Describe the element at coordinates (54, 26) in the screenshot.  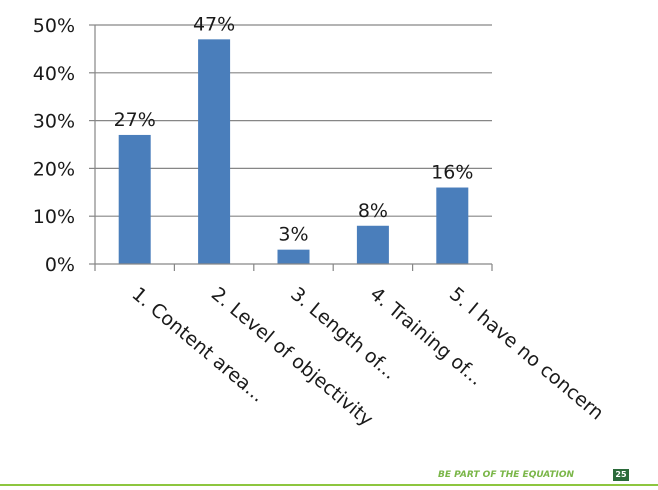
I see `y-tick-label: 50%` at that location.